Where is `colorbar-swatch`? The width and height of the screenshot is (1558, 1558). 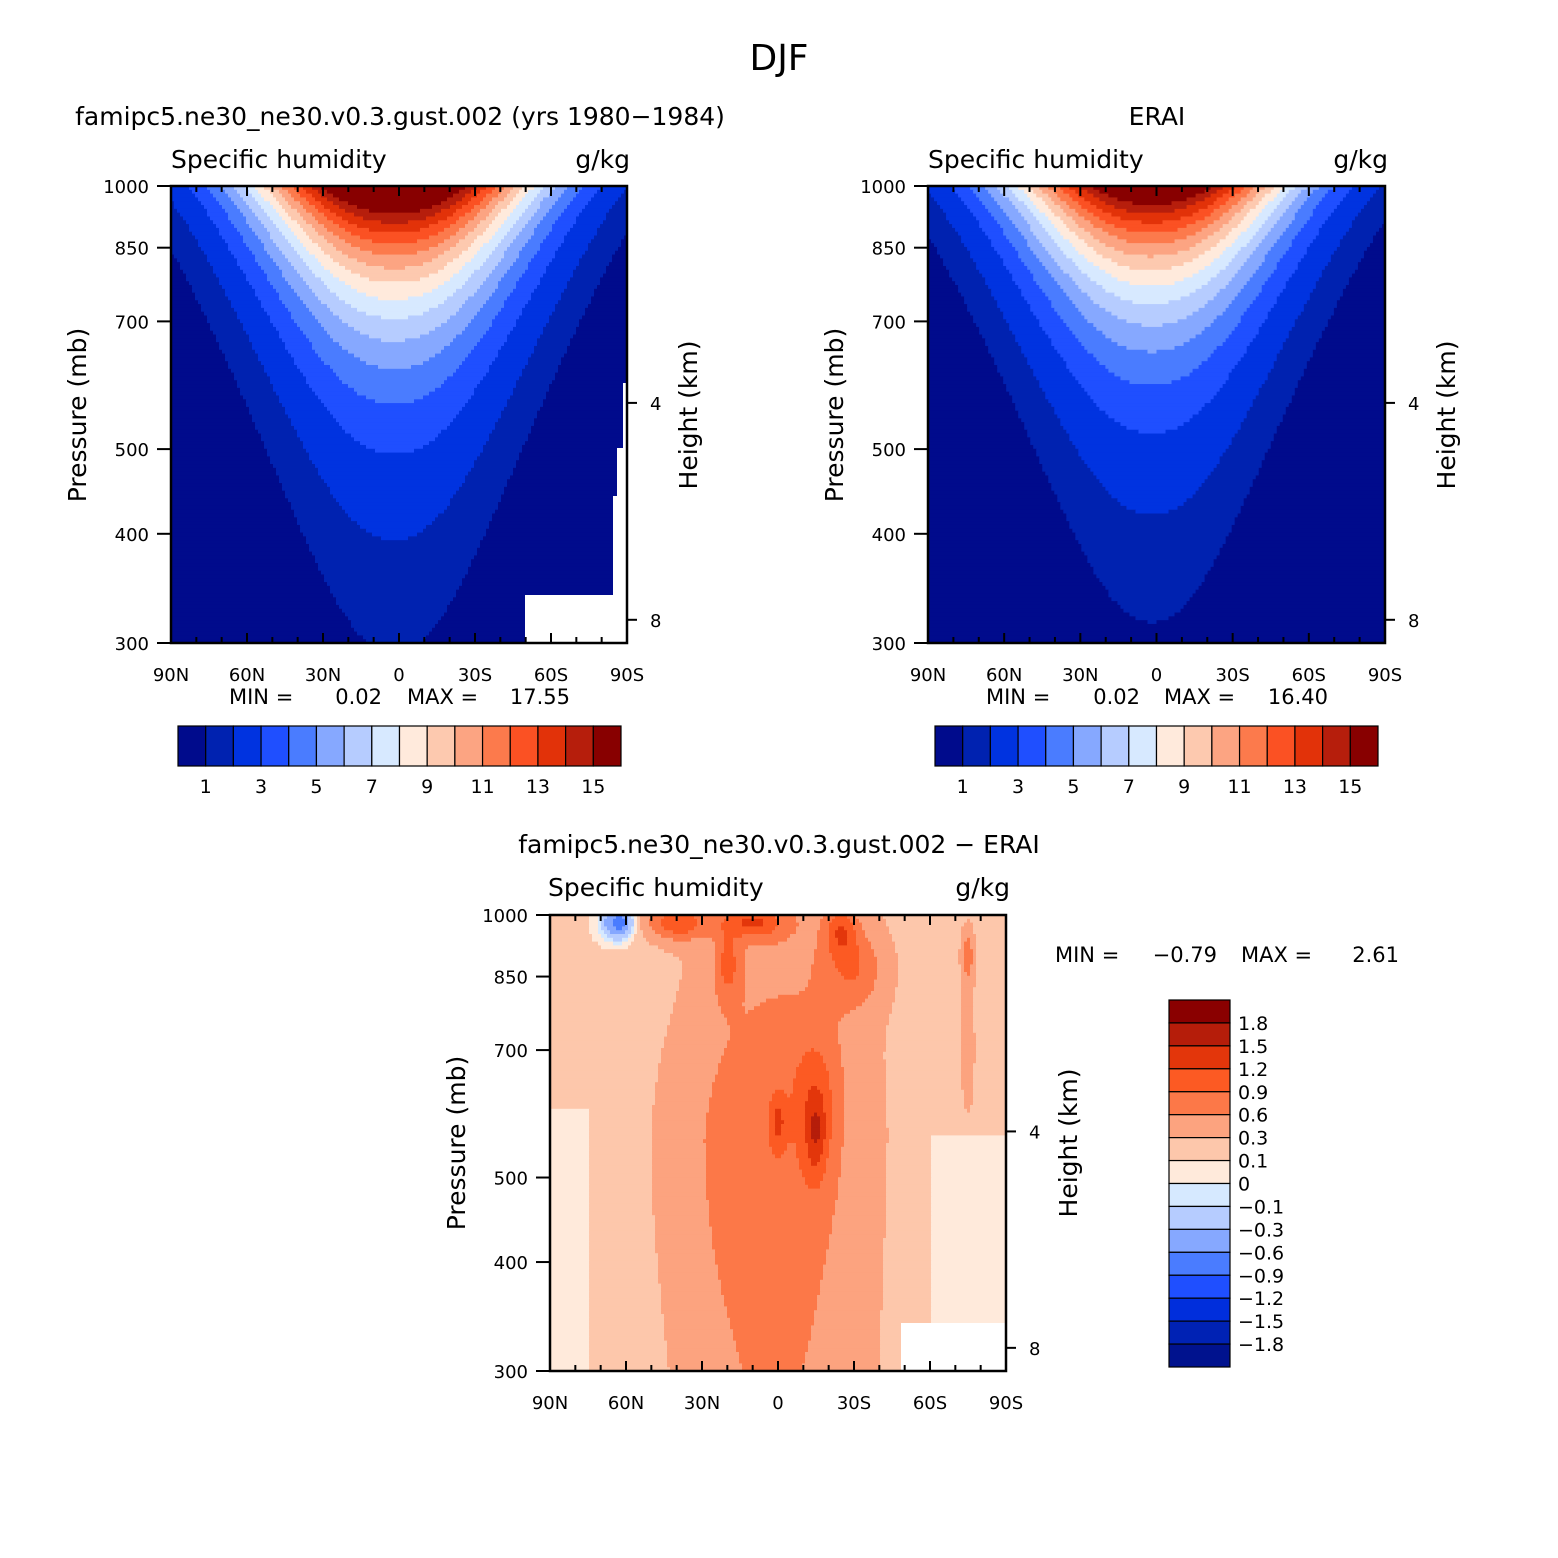 colorbar-swatch is located at coordinates (1199, 1011).